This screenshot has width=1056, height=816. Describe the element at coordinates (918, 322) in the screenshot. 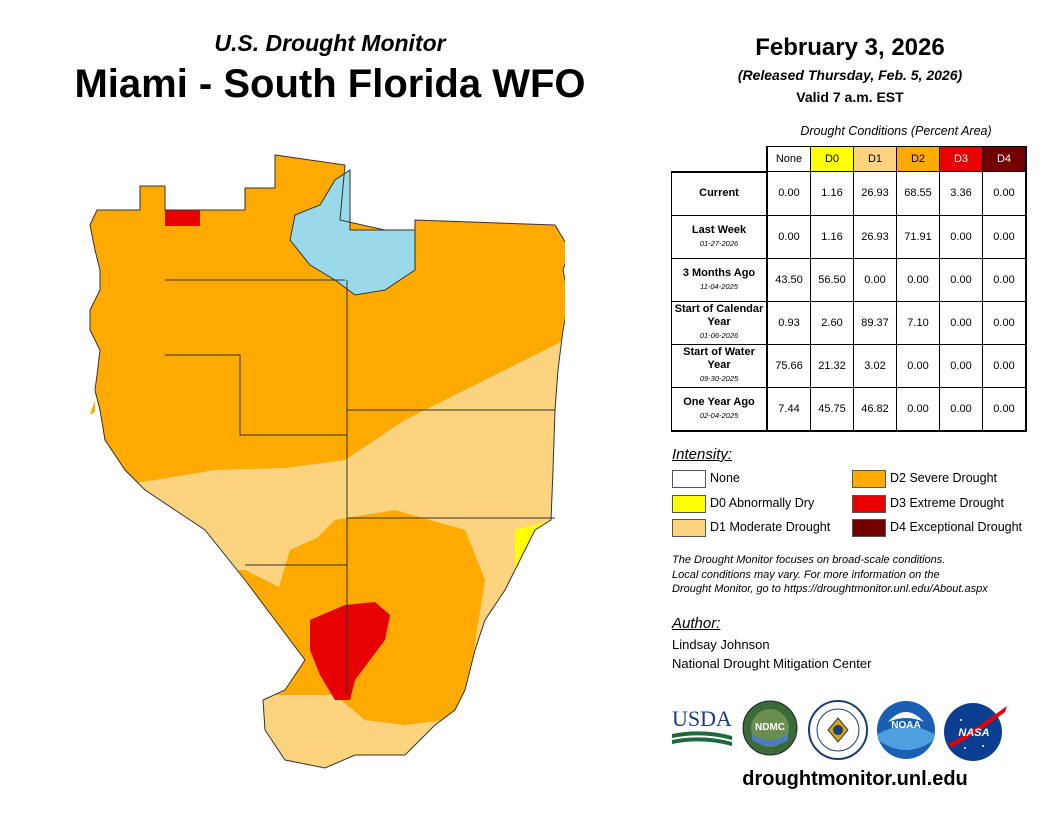

I see `cell: 7.10` at that location.